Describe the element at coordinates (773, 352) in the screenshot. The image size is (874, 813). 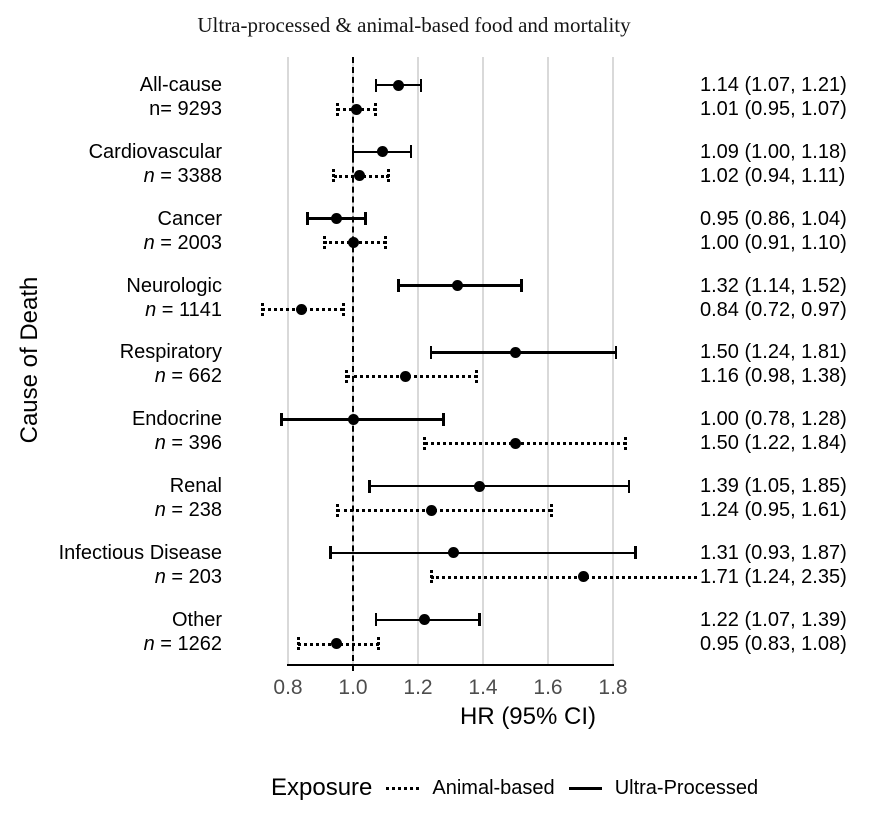
I see `hr-value-ultra-processed: 1.50 (1.24, 1.81)` at that location.